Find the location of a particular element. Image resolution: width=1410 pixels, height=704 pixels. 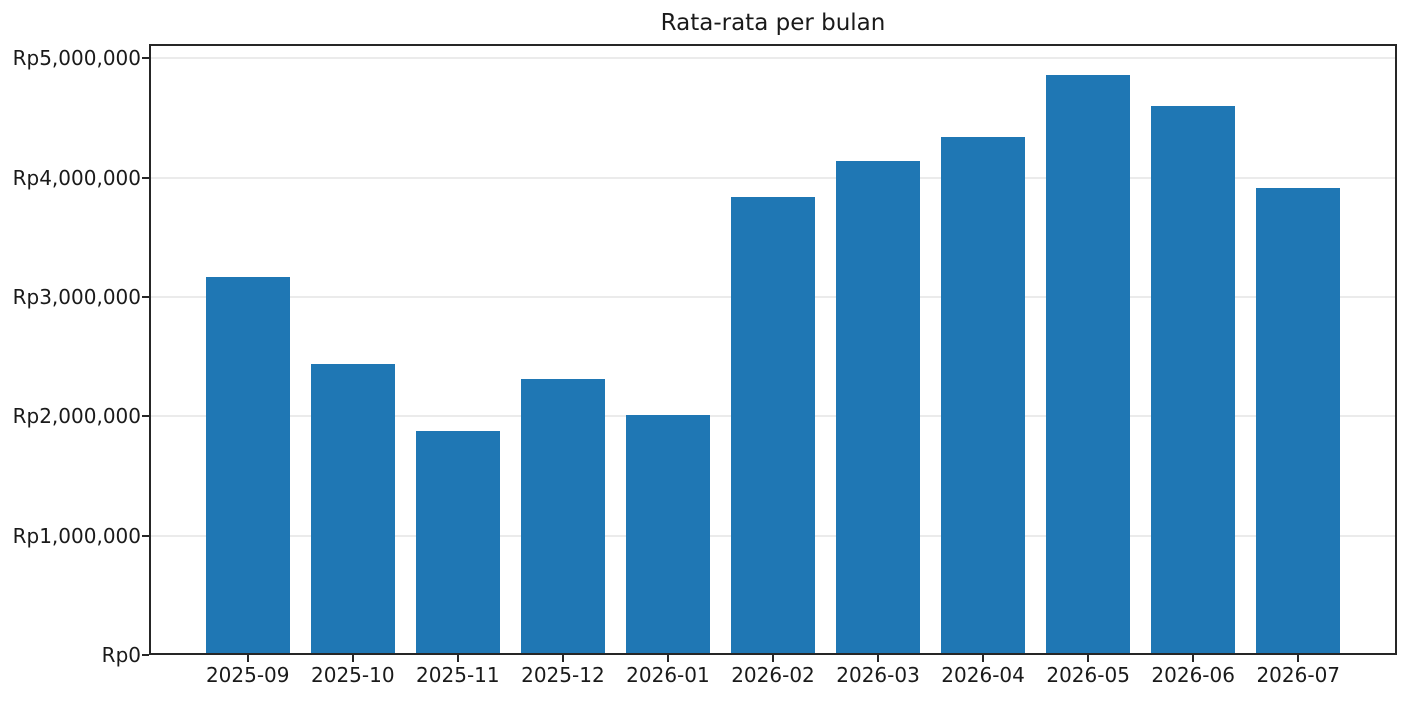

x-tick-label: 2026-06 is located at coordinates (1193, 675).